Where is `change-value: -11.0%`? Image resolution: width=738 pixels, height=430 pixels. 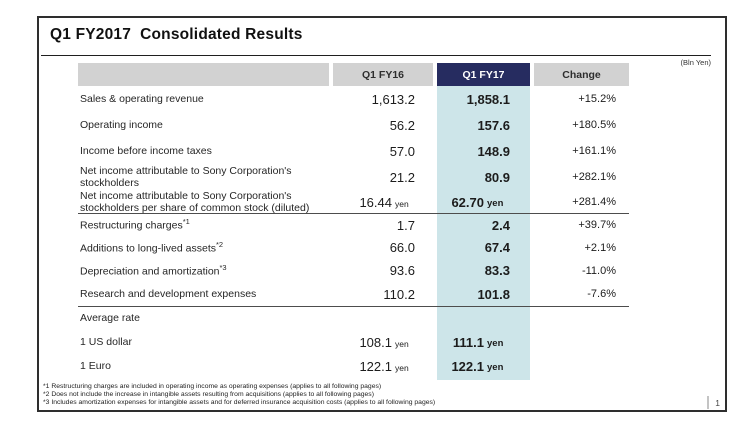 change-value: -11.0% is located at coordinates (598, 270).